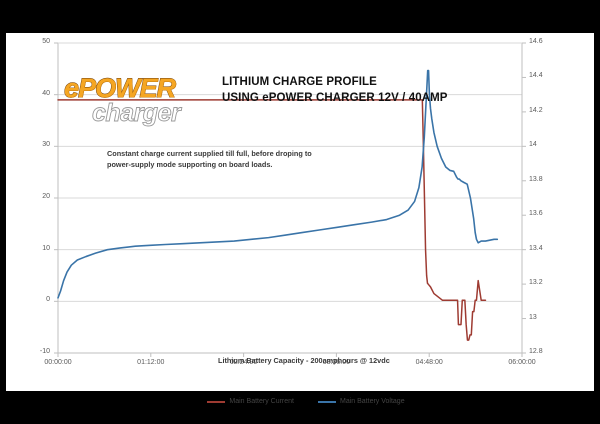 This screenshot has height=424, width=600. What do you see at coordinates (536, 110) in the screenshot?
I see `y-axis-right-tick: 14.2` at bounding box center [536, 110].